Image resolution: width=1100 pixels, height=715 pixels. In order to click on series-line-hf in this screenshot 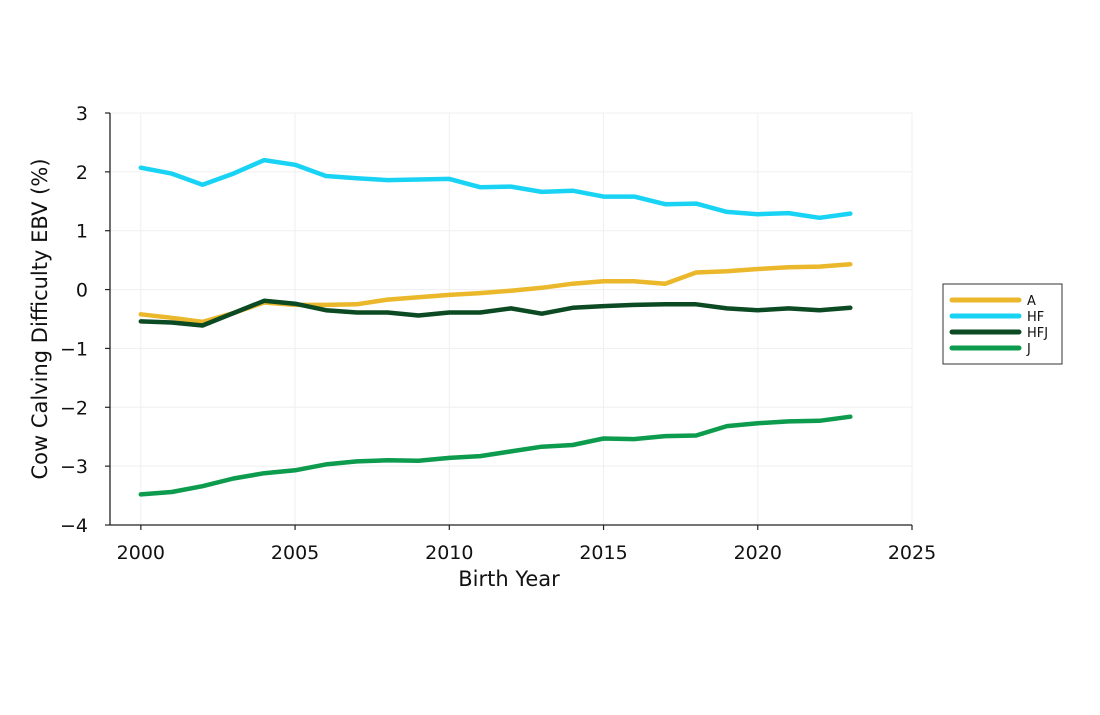, I will do `click(495, 189)`.